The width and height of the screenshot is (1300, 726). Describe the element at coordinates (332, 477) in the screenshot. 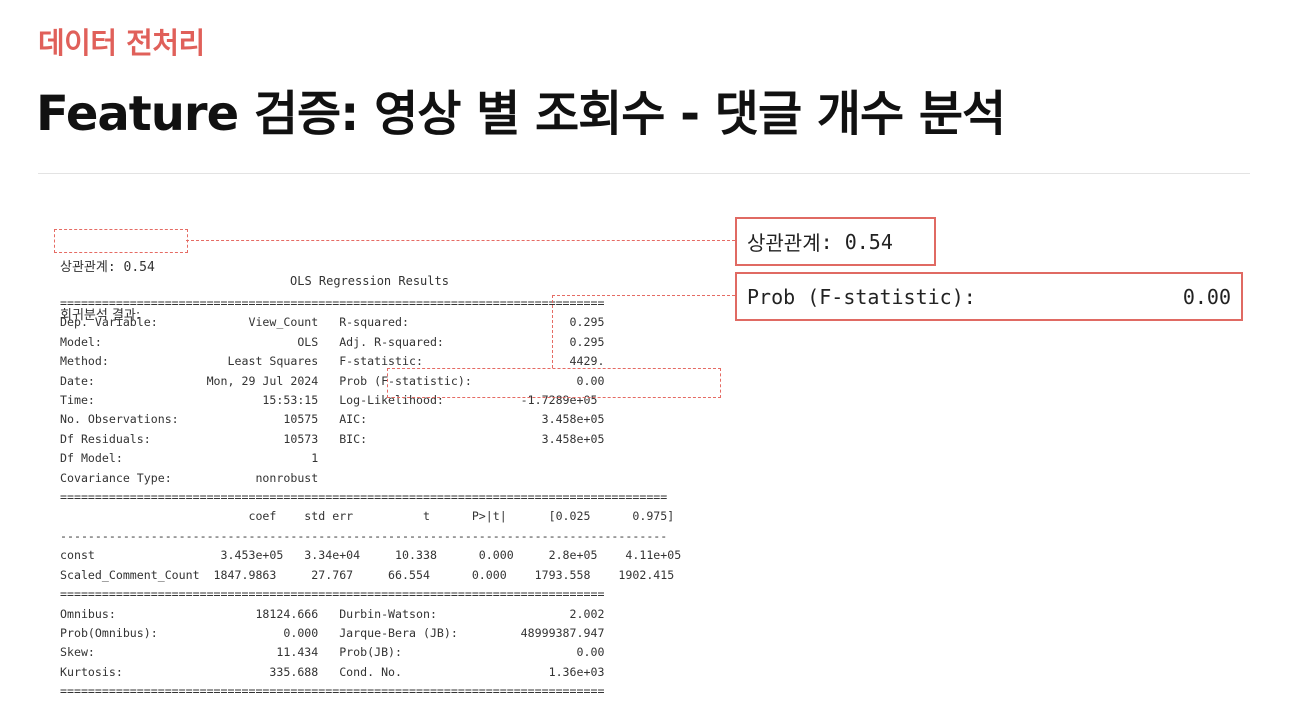

I see `ols-line: Covariance Type: nonrobust` at that location.